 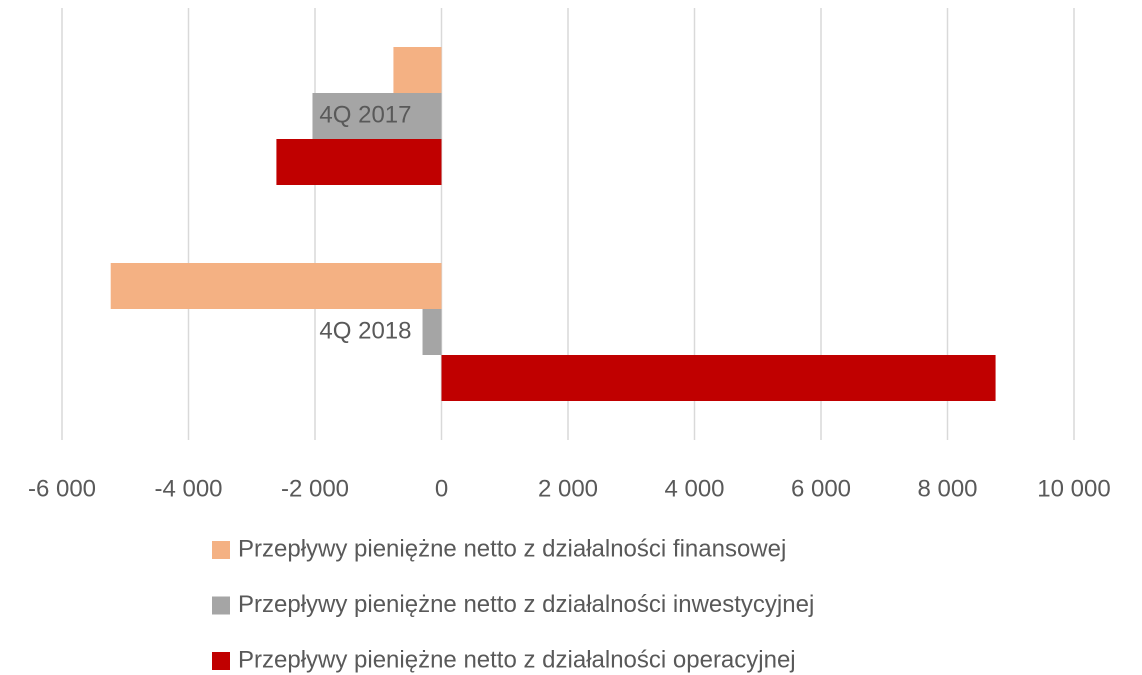 What do you see at coordinates (62, 488) in the screenshot?
I see `x-tick-label: -6 000` at bounding box center [62, 488].